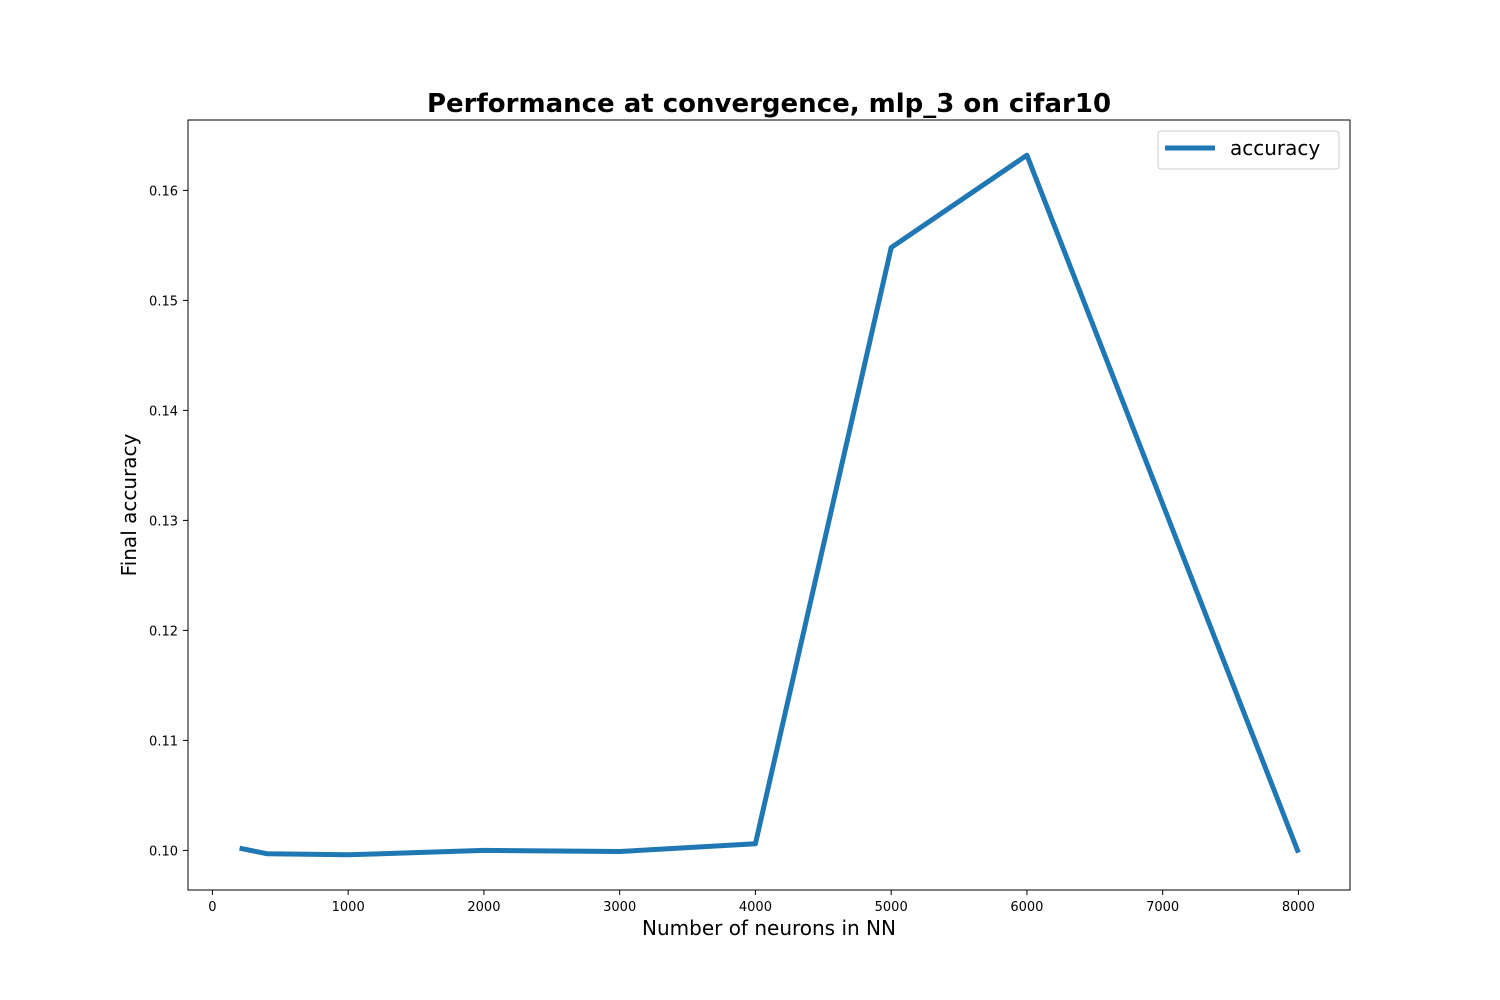 Image resolution: width=1500 pixels, height=1000 pixels. What do you see at coordinates (163, 411) in the screenshot?
I see `y-tick-label: 0.14` at bounding box center [163, 411].